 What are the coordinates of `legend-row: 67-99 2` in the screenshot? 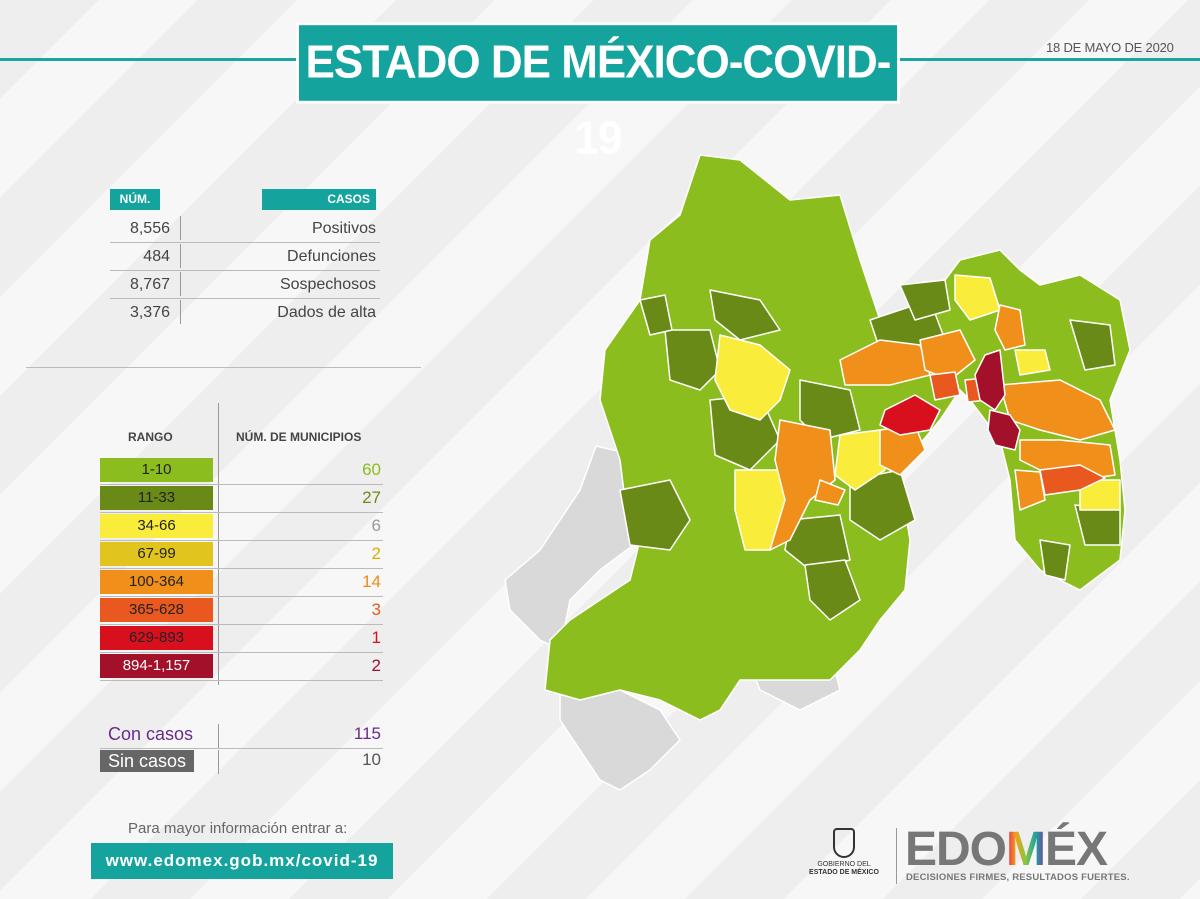 It's located at (241, 554).